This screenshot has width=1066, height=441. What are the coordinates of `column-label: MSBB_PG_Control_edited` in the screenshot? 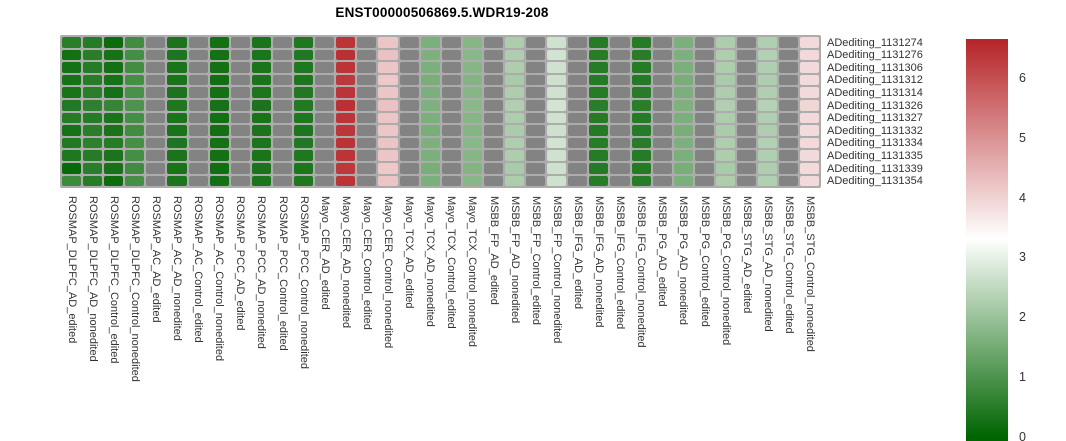 It's located at (704, 261).